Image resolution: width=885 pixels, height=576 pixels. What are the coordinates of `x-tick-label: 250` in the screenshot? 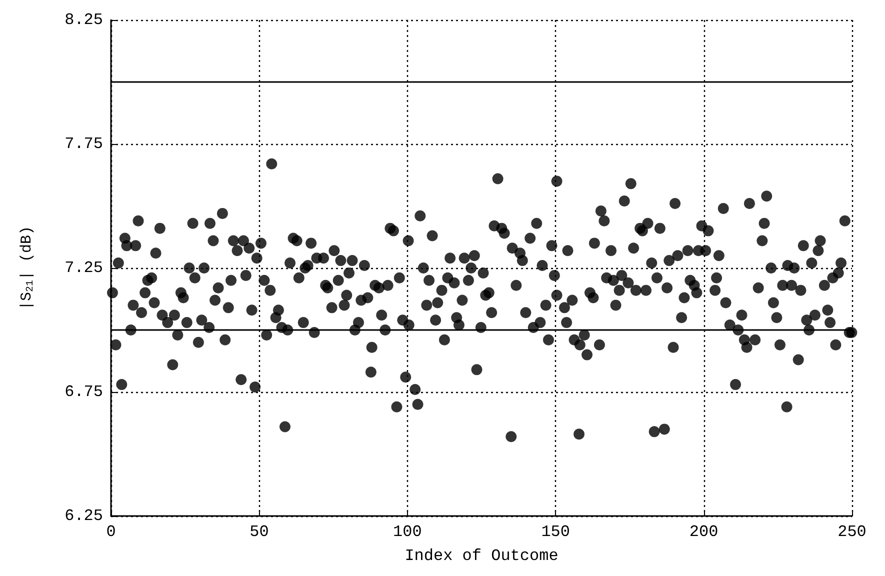 It's located at (852, 532).